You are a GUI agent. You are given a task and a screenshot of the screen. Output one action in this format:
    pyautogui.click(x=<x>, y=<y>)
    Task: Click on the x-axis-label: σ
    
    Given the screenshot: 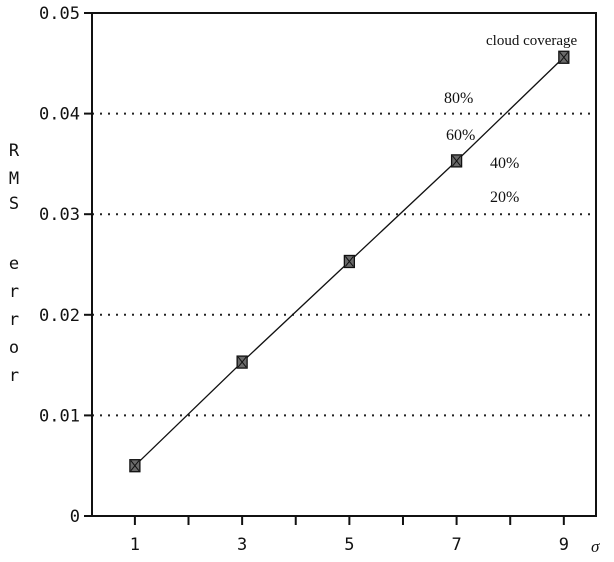 What is the action you would take?
    pyautogui.click(x=595, y=546)
    